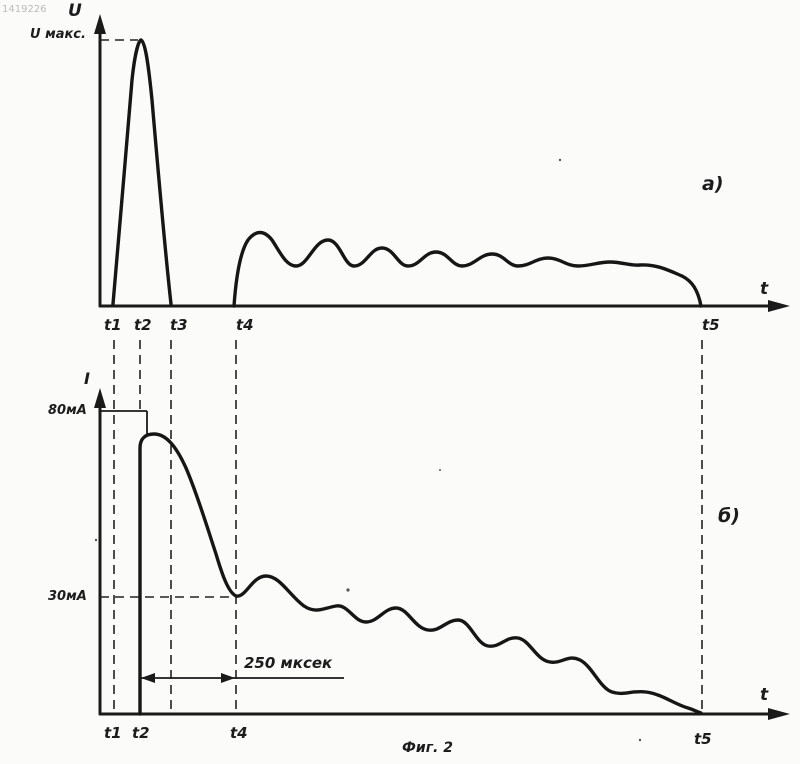 This screenshot has width=800, height=764. What do you see at coordinates (58, 34) in the screenshot?
I see `umax-label: U макс.` at bounding box center [58, 34].